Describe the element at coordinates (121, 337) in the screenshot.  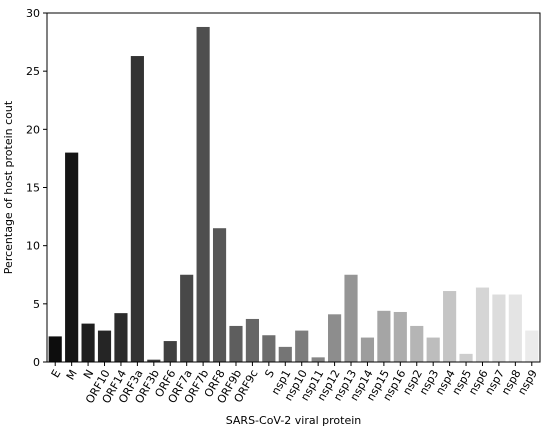
I see `bar-orf14` at that location.